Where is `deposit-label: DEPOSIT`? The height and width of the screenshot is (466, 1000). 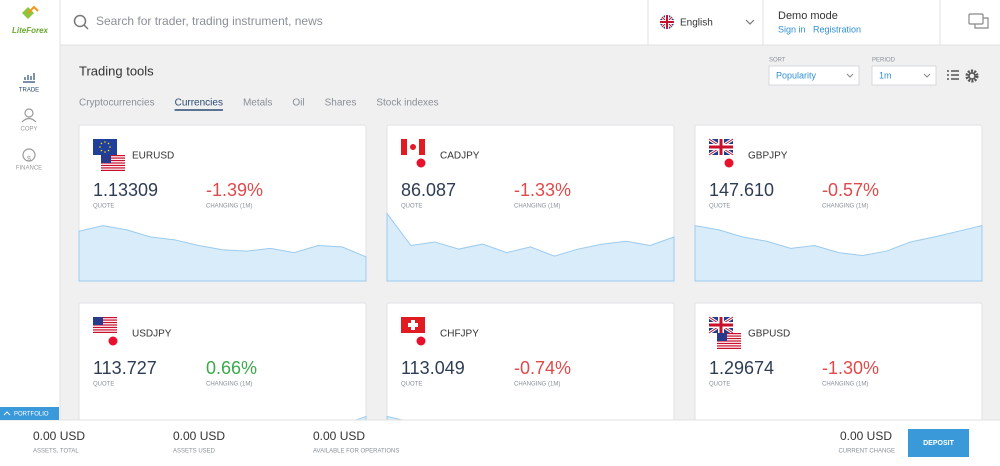 deposit-label: DEPOSIT is located at coordinates (938, 443).